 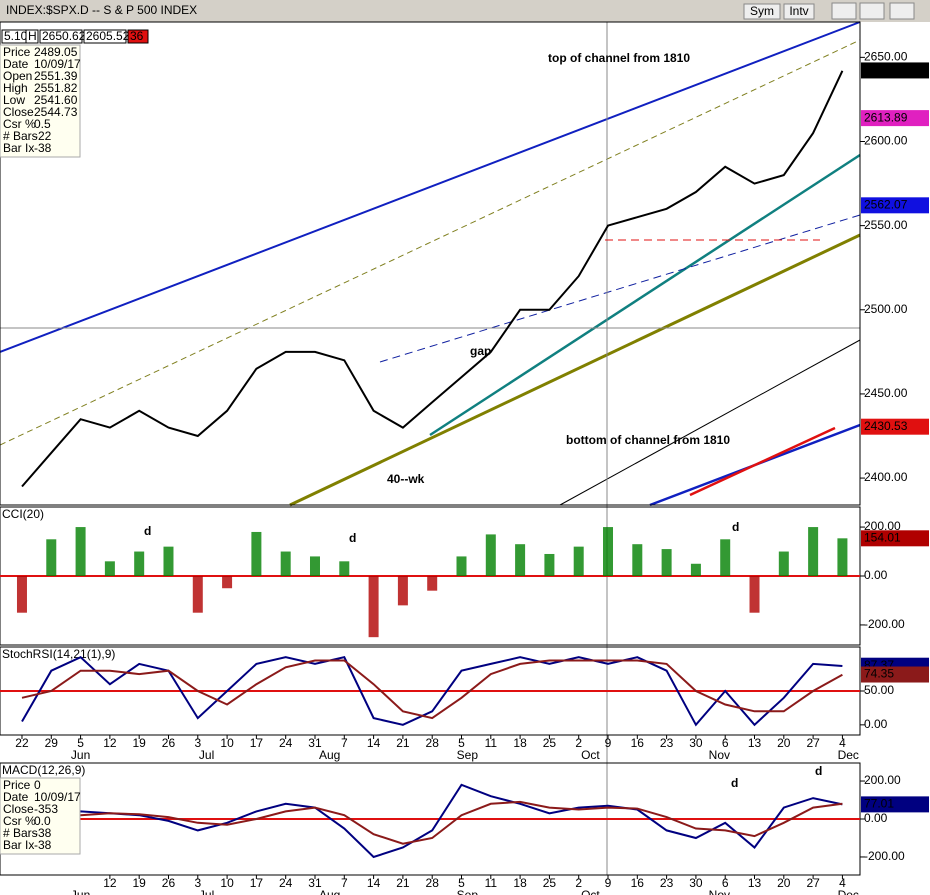 I want to click on info-label: # Bars, so click(x=20, y=136).